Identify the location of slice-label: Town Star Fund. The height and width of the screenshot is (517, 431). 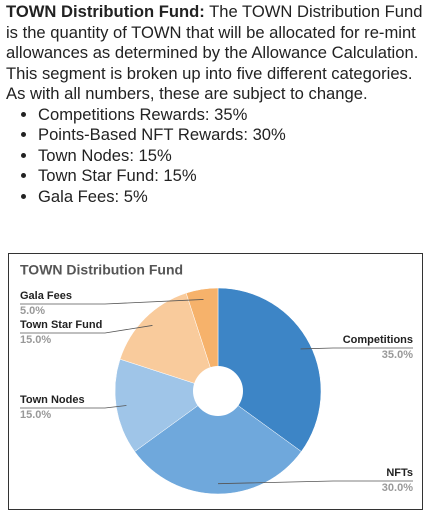
(61, 325).